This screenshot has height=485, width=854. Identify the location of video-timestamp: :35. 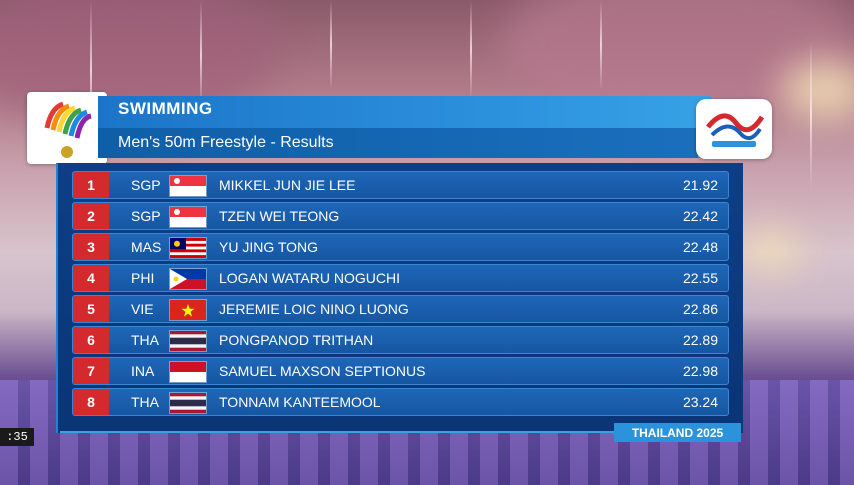
(17, 437).